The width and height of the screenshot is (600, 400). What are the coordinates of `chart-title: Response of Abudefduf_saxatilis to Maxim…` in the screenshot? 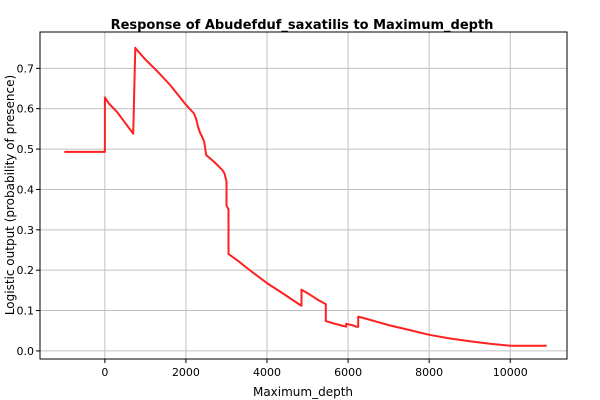 It's located at (302, 25).